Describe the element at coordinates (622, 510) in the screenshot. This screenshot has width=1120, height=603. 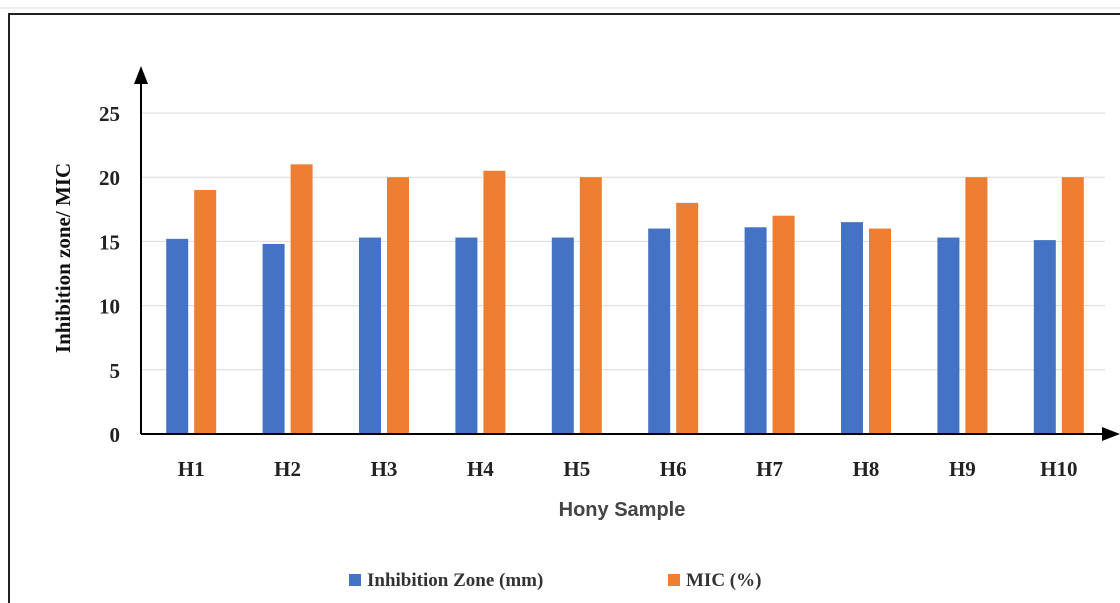
I see `x-axis-label: Hony Sample` at that location.